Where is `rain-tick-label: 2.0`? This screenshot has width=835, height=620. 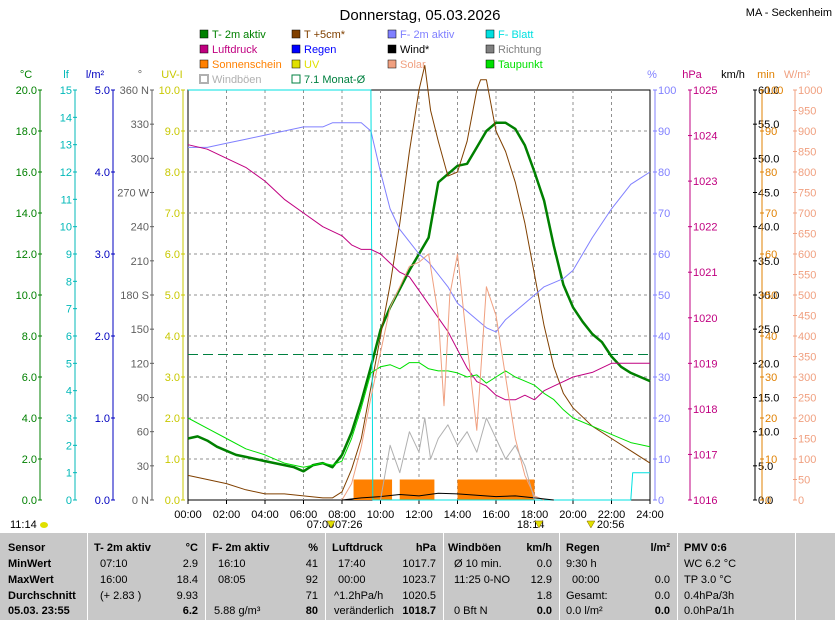
rain-tick-label: 2.0 is located at coordinates (102, 337).